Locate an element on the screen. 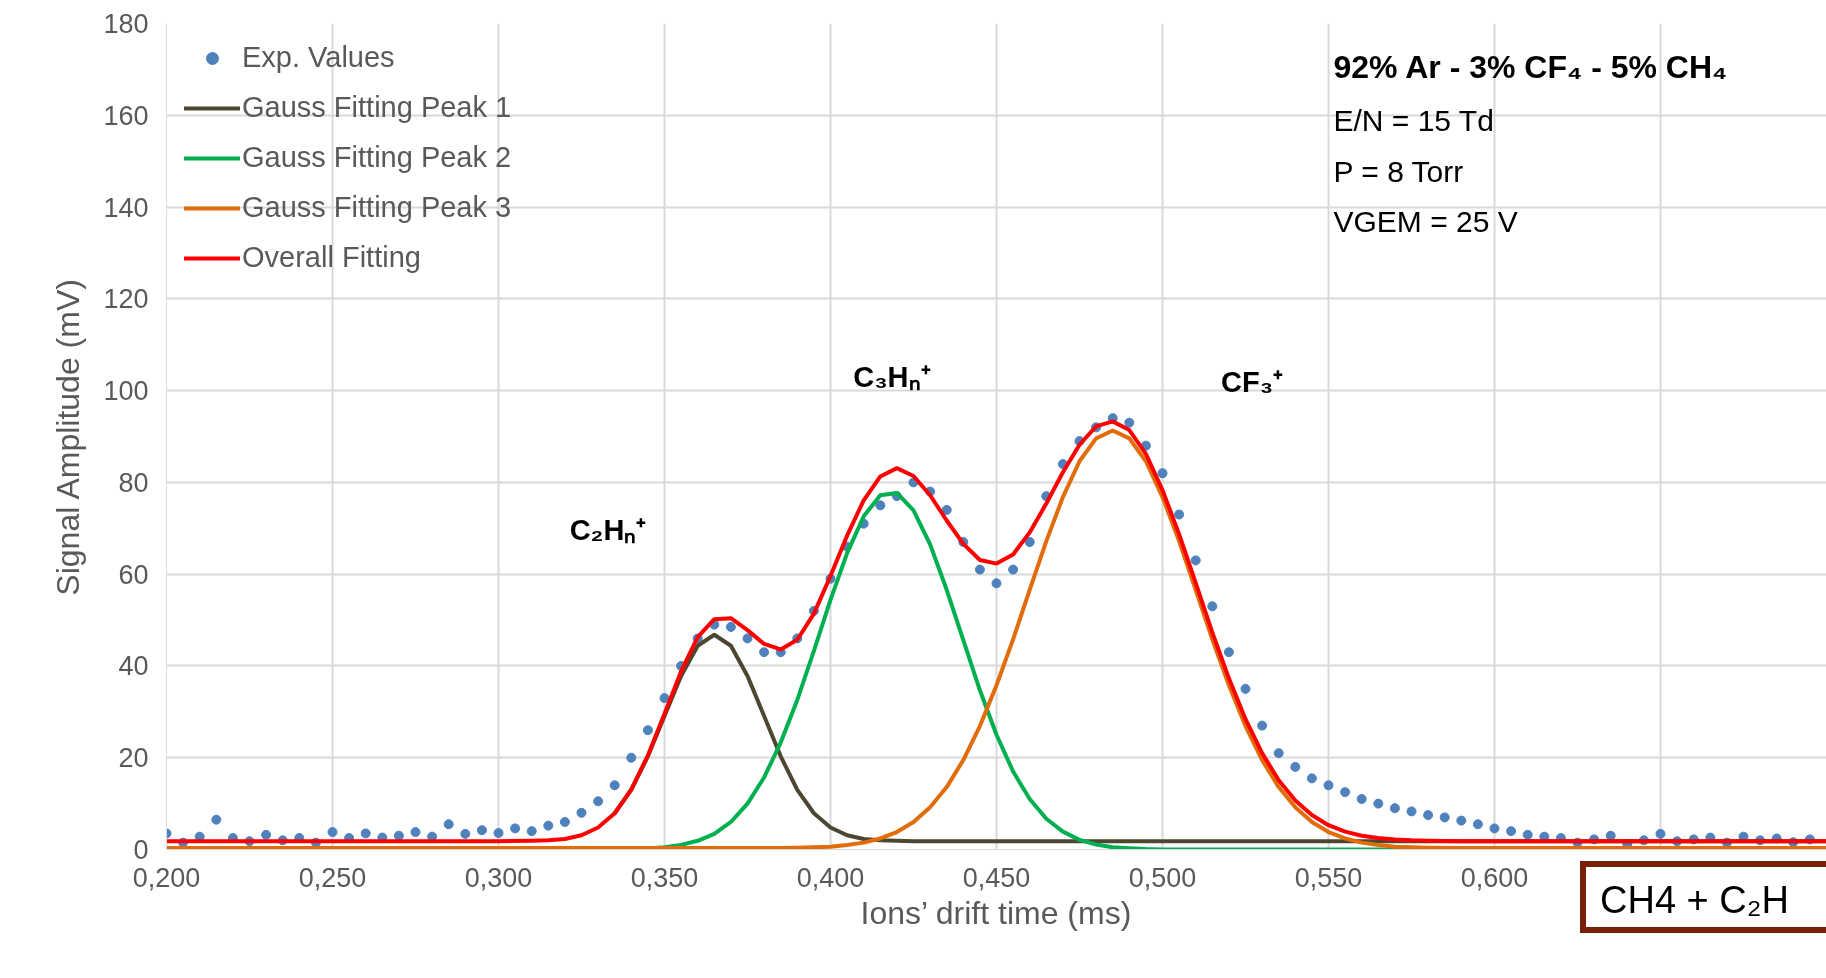  x-tick-label: 0,300 is located at coordinates (498, 877).